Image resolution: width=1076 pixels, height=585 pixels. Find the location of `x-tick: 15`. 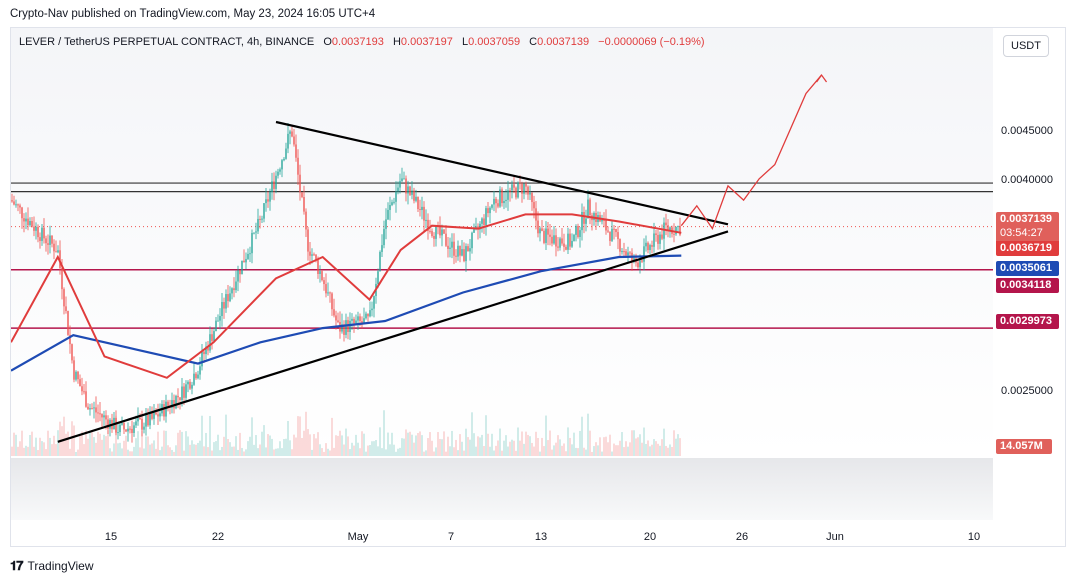

x-tick: 15 is located at coordinates (111, 537).